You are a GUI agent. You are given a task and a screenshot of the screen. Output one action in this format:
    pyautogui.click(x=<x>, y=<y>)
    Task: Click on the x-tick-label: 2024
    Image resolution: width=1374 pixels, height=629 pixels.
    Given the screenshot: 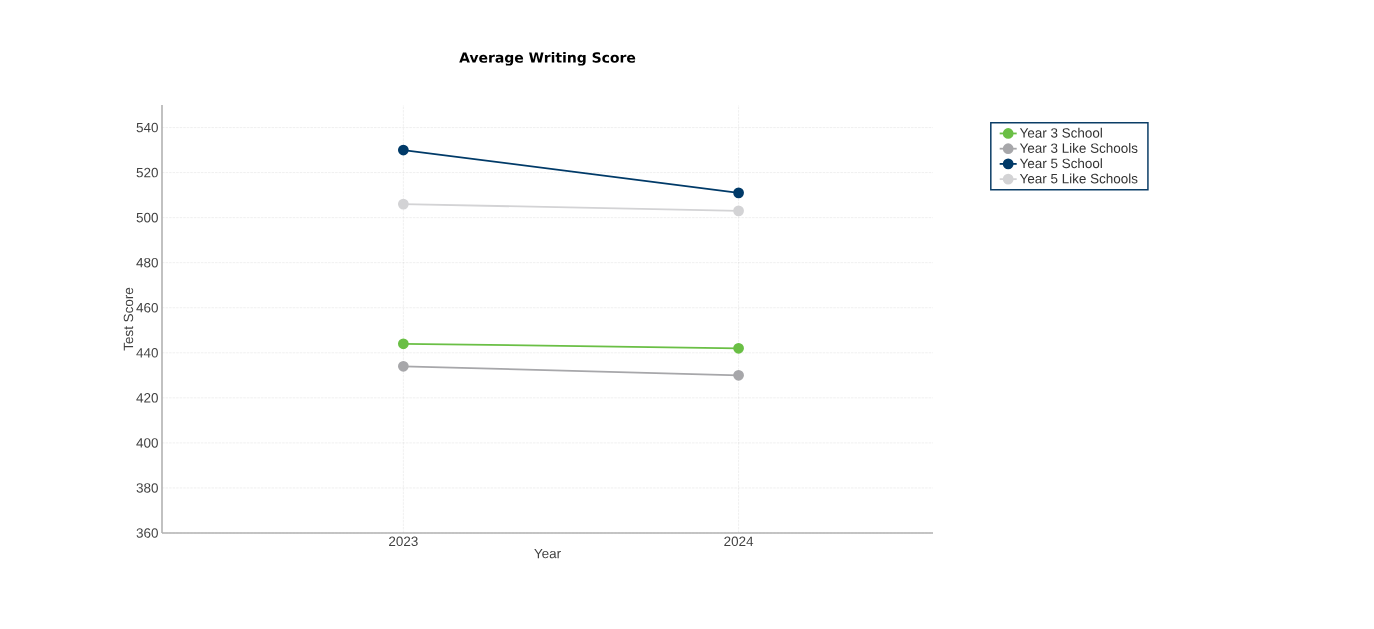 What is the action you would take?
    pyautogui.click(x=739, y=541)
    